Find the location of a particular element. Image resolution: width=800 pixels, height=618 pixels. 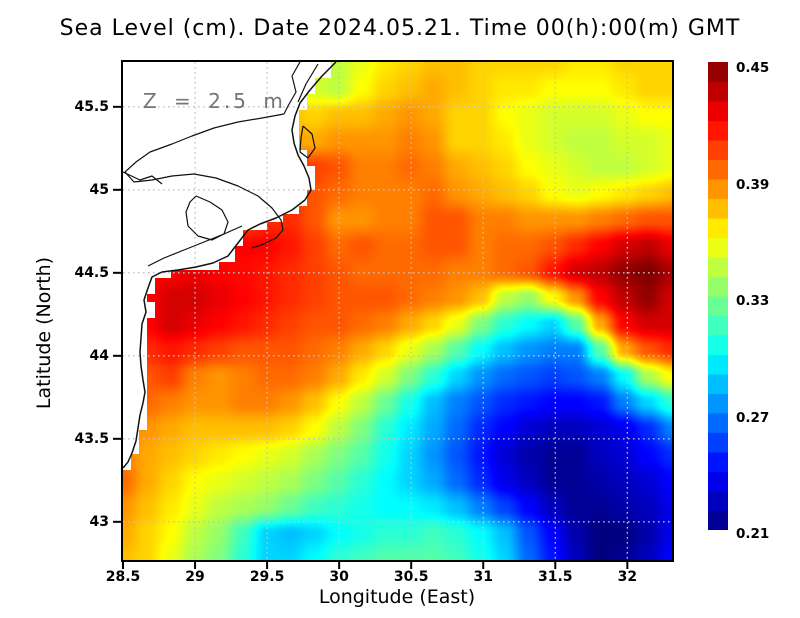

x-tick-label: 31.5 is located at coordinates (555, 577).